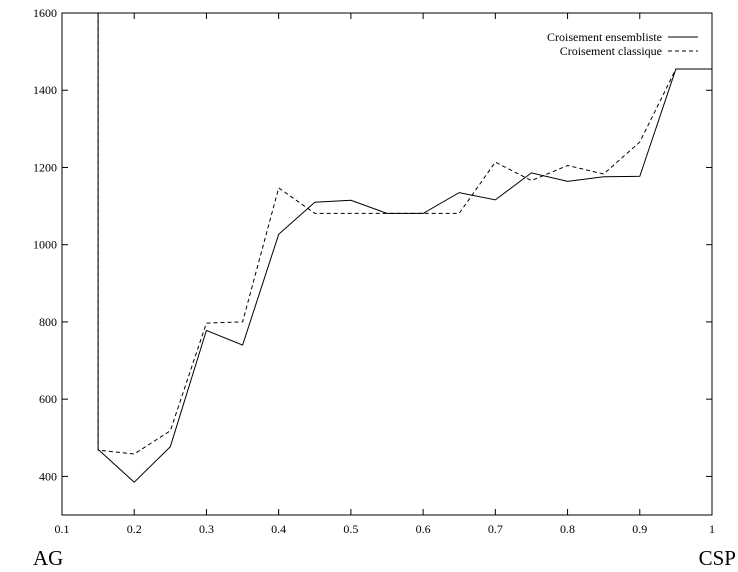  What do you see at coordinates (45, 13) in the screenshot?
I see `y-tick-label: 1600` at bounding box center [45, 13].